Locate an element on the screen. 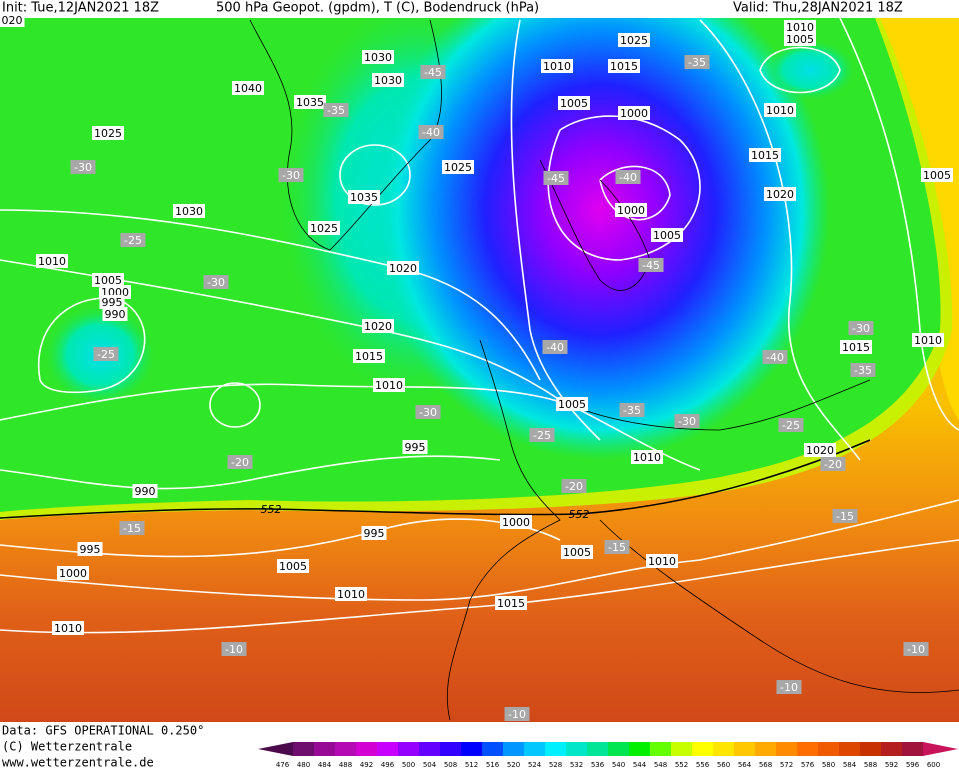  isobar-label: 990 is located at coordinates (115, 314).